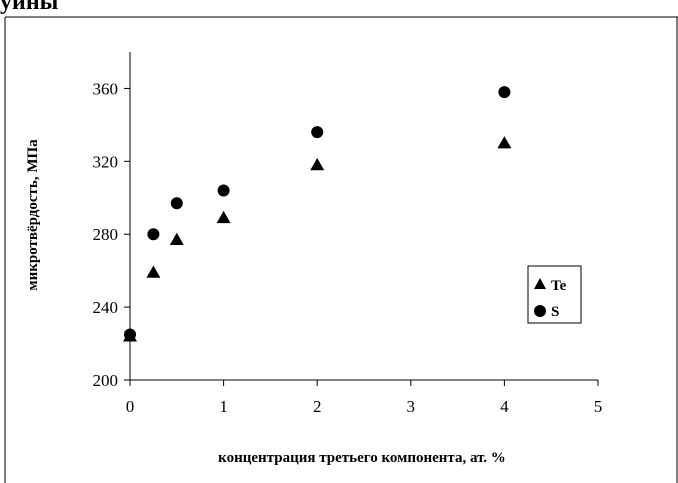 This screenshot has width=678, height=483. I want to click on y-tick-label: 200, so click(106, 380).